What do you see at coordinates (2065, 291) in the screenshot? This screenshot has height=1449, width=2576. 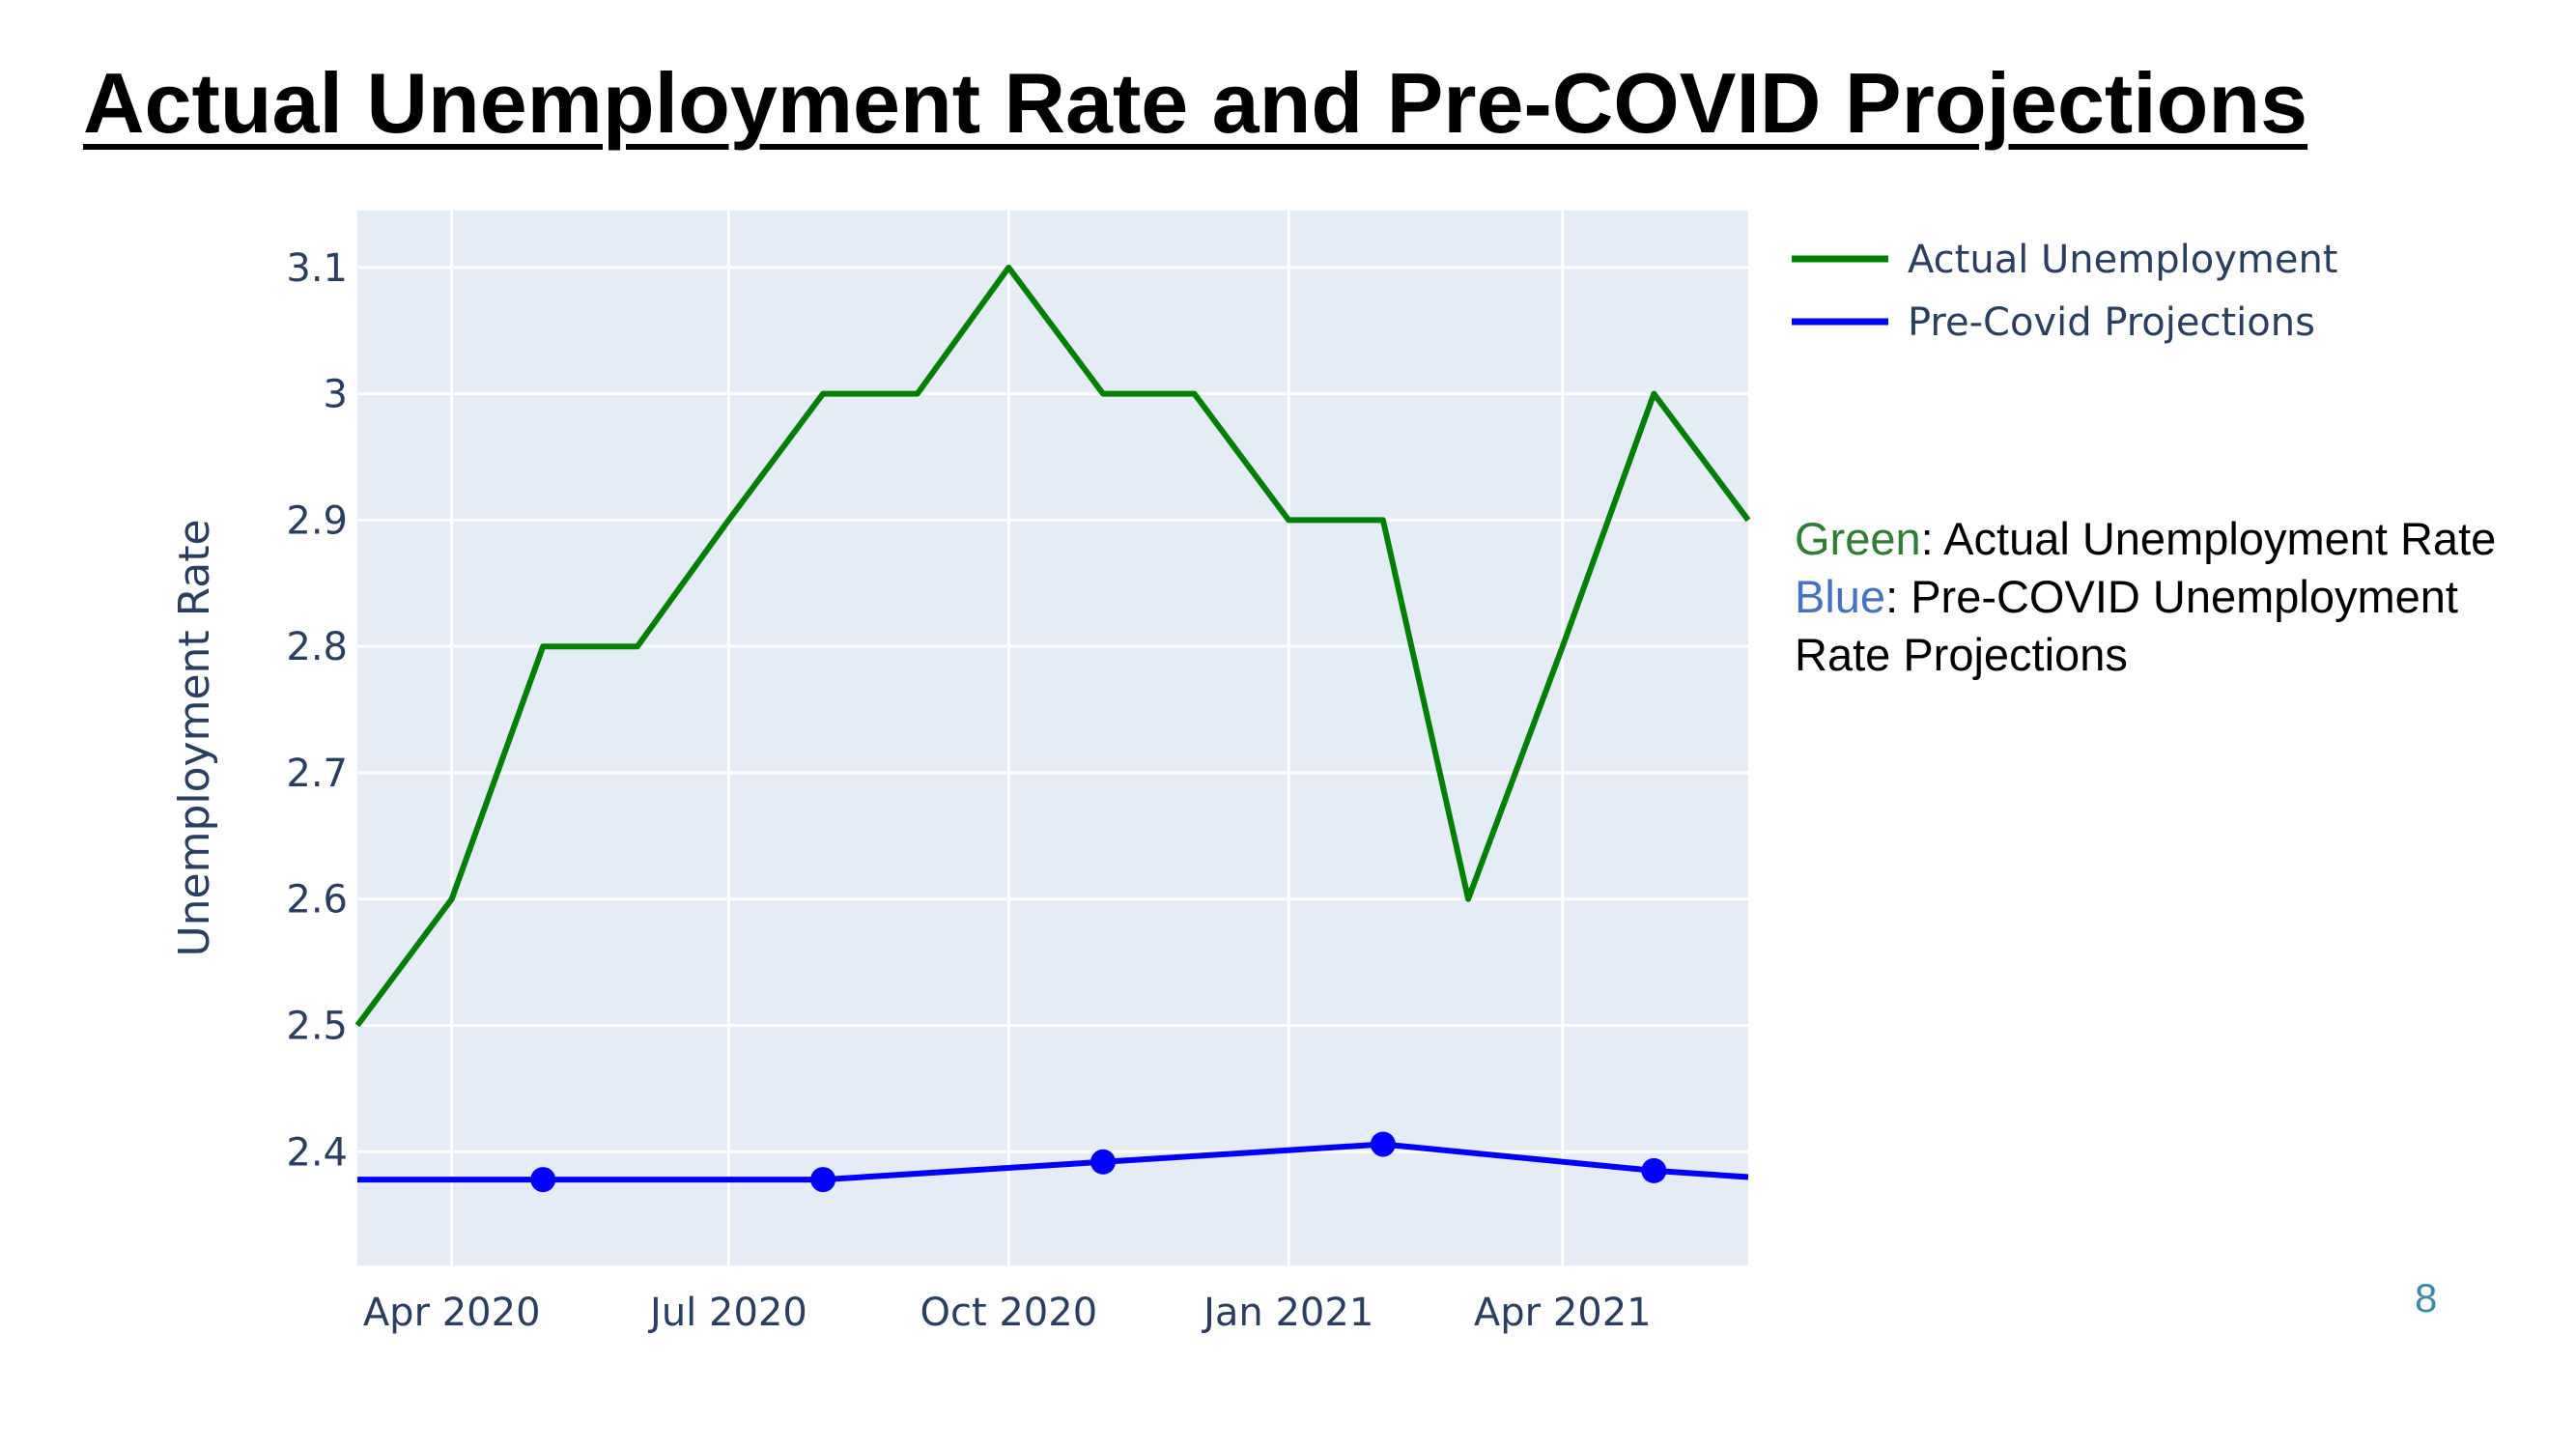 I see `legend: Actual Unemployment Pre-Covid Projections` at bounding box center [2065, 291].